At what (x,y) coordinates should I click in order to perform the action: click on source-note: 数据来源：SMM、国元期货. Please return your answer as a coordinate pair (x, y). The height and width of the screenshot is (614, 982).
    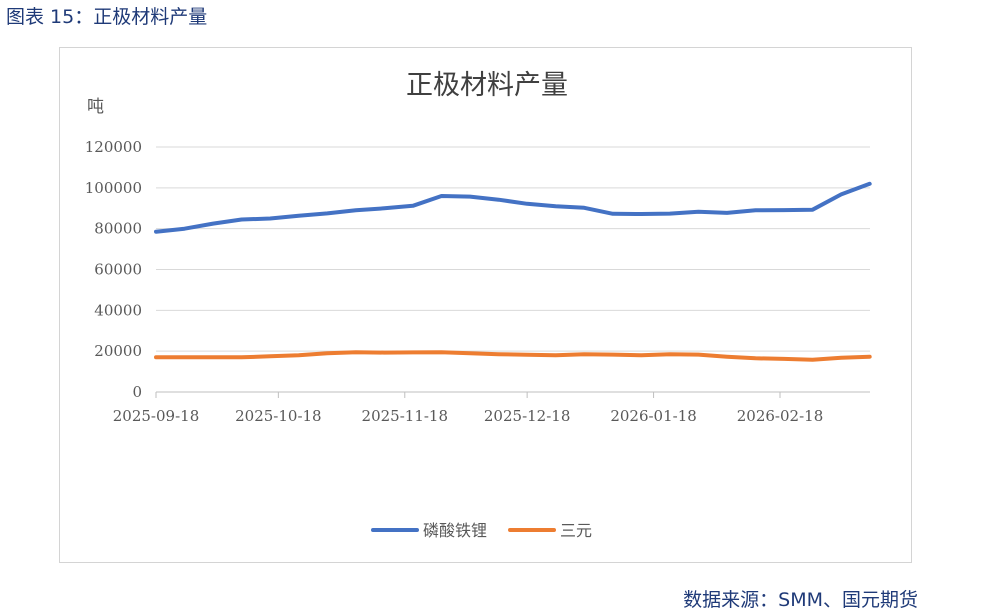
    Looking at the image, I should click on (800, 600).